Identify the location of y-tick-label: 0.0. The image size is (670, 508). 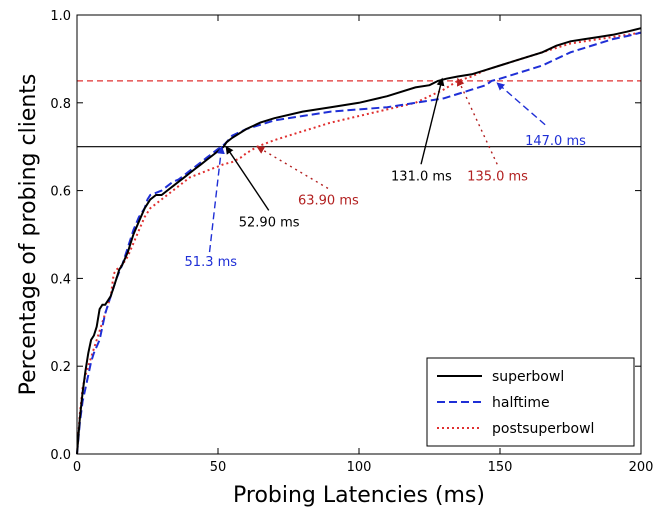
(60, 455).